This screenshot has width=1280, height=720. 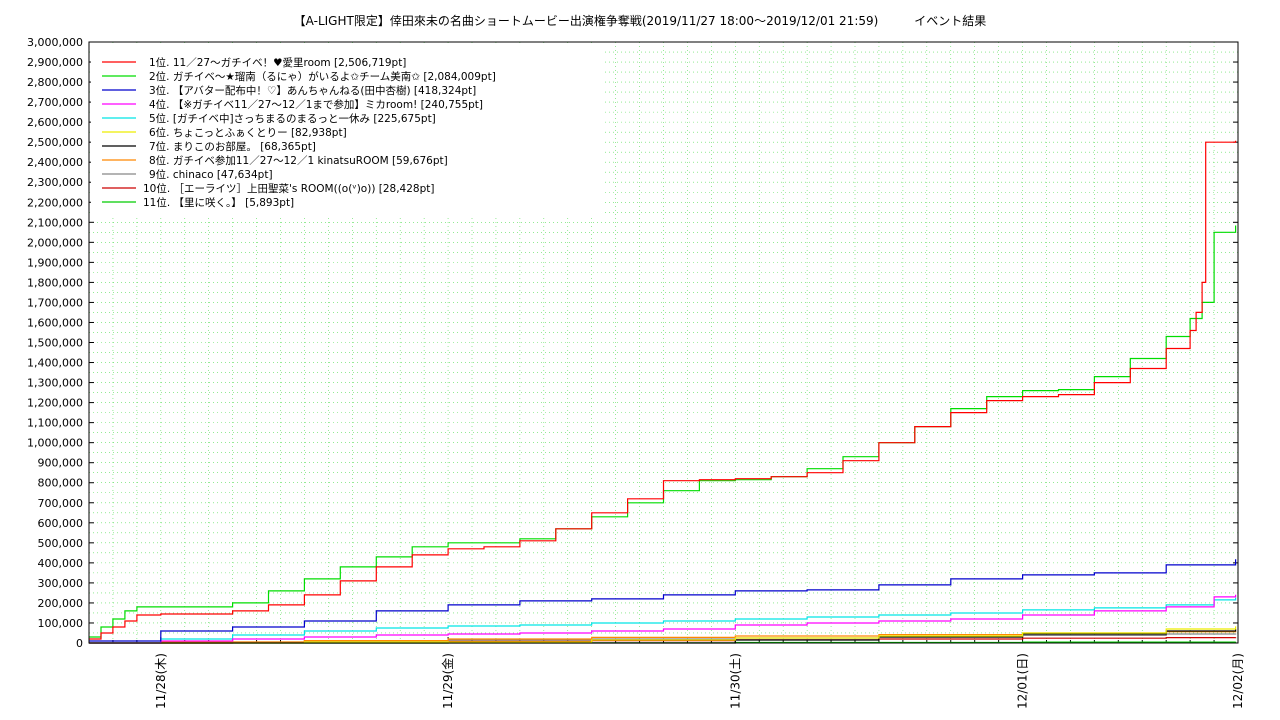 I want to click on y-tick-label: 1,500,000, so click(x=55, y=343).